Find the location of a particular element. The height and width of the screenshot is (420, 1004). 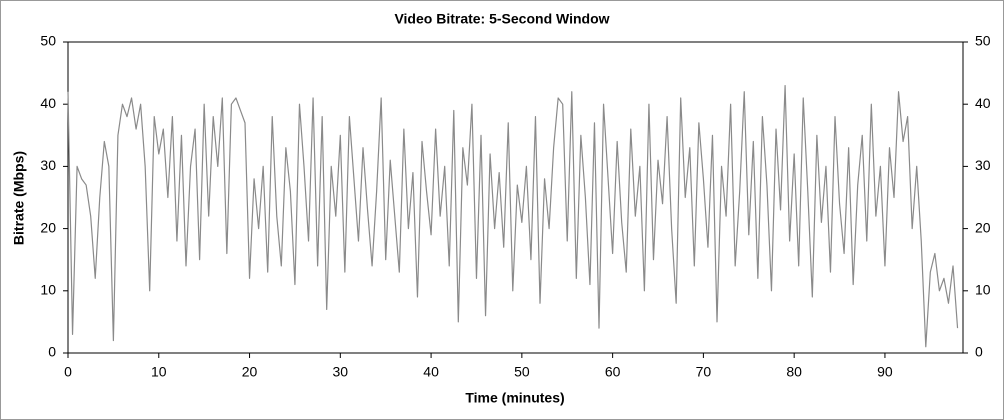

chart-title: Video Bitrate: 5-Second Window is located at coordinates (501, 19).